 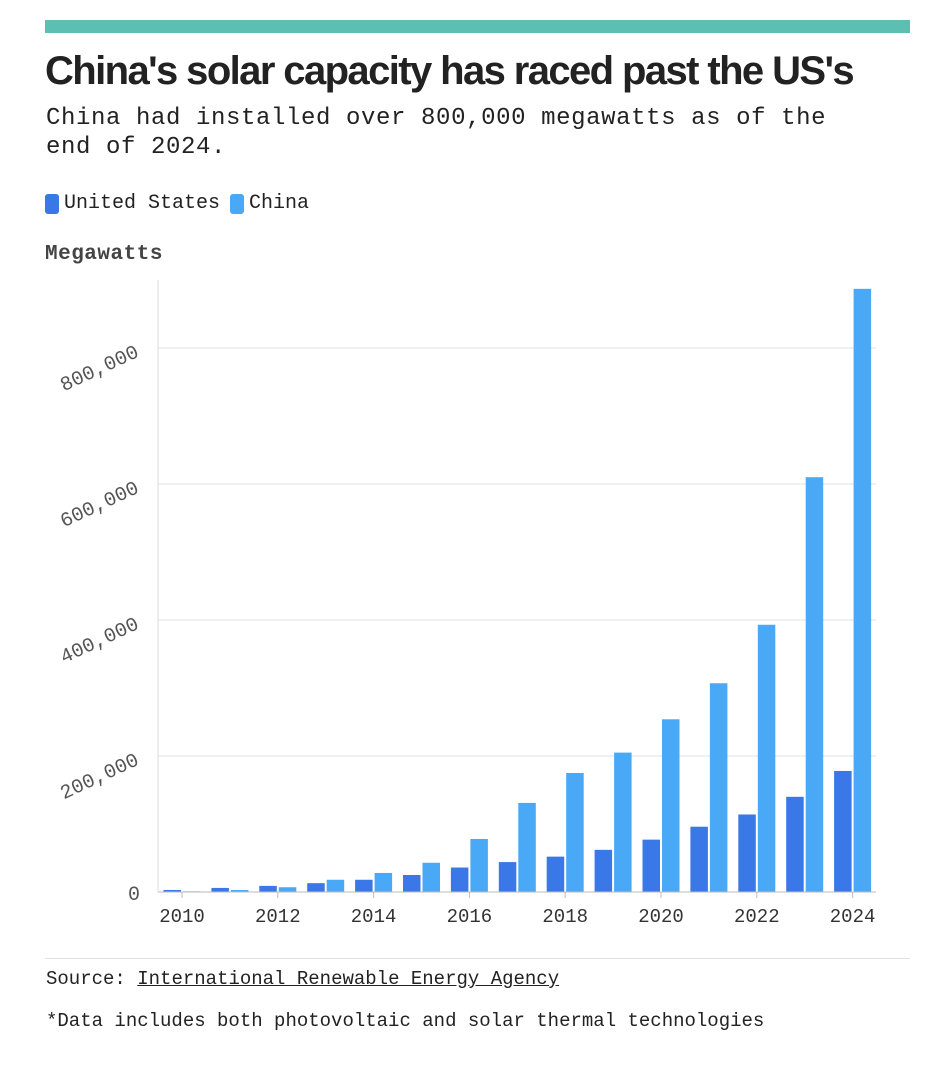 I want to click on bar-china-2020, so click(x=671, y=805).